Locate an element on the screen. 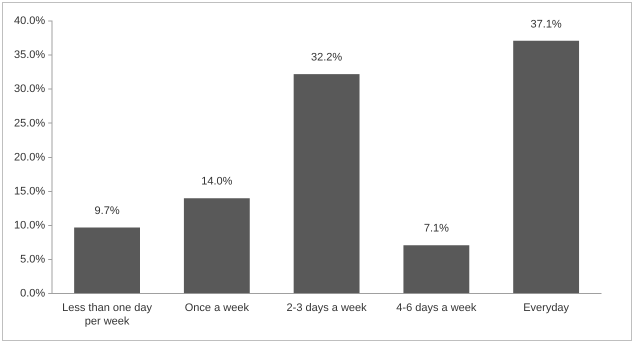 This screenshot has width=636, height=345. data-label: 7.1% is located at coordinates (437, 228).